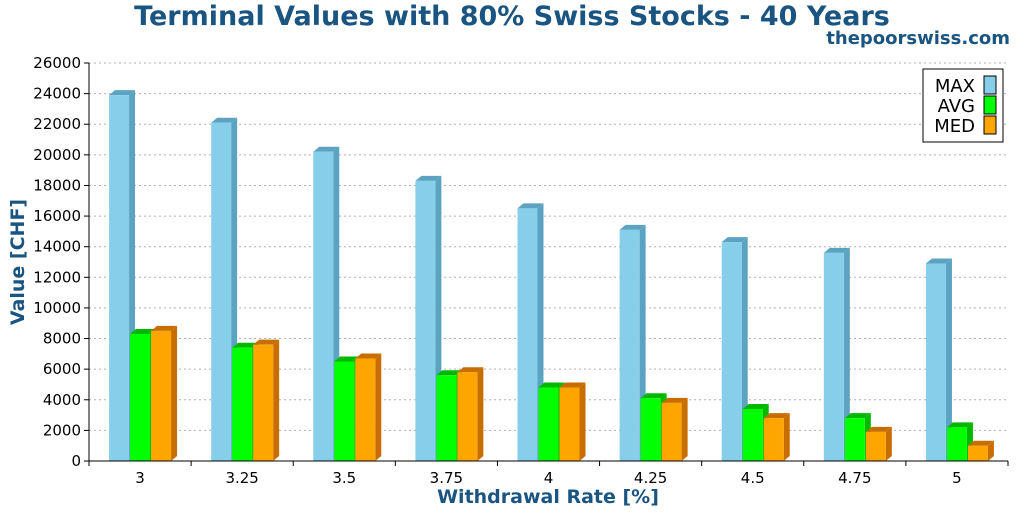 This screenshot has width=1024, height=512. What do you see at coordinates (57, 247) in the screenshot?
I see `y-tick-label: 14000` at bounding box center [57, 247].